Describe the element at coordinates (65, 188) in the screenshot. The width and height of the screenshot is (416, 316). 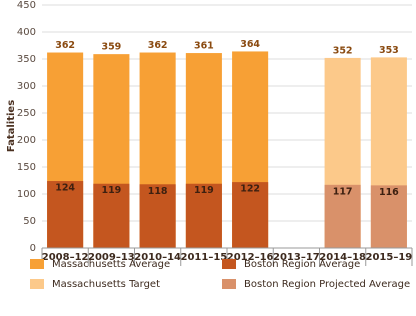
I see `value-label: 124` at that location.